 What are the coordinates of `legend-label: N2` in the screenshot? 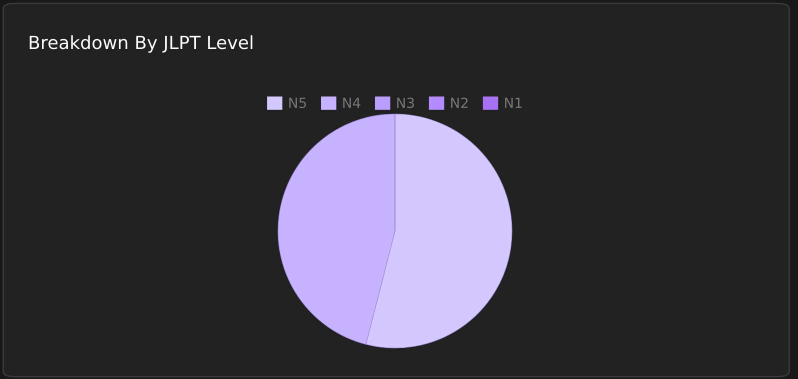 It's located at (459, 103).